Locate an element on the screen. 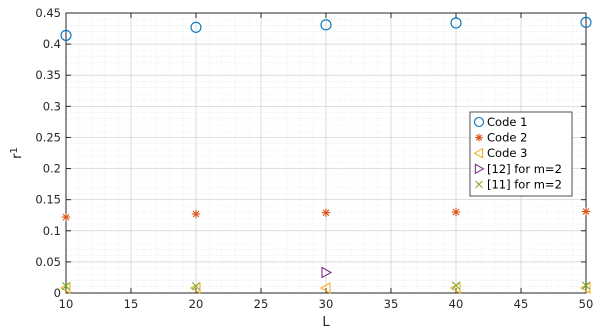  legend-marker-4-shape is located at coordinates (479, 169).